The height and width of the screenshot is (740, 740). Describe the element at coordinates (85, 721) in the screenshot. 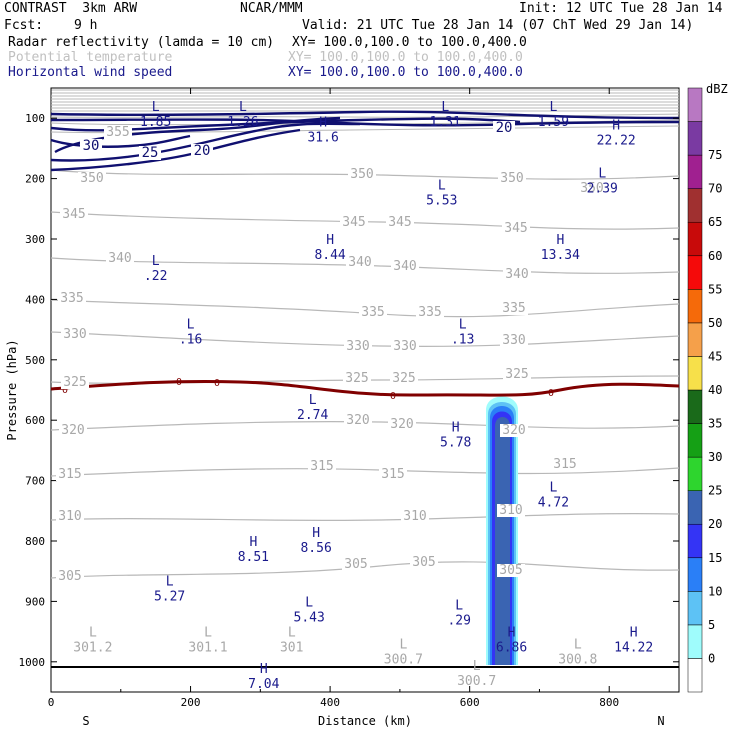

I see `south-label: S` at that location.